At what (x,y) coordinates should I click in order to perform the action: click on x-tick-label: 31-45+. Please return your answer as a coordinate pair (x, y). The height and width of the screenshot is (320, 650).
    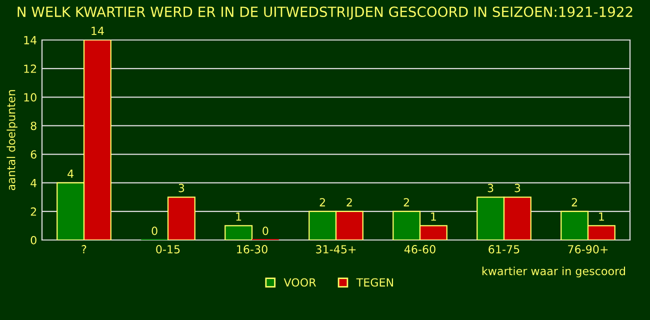
    Looking at the image, I should click on (336, 249).